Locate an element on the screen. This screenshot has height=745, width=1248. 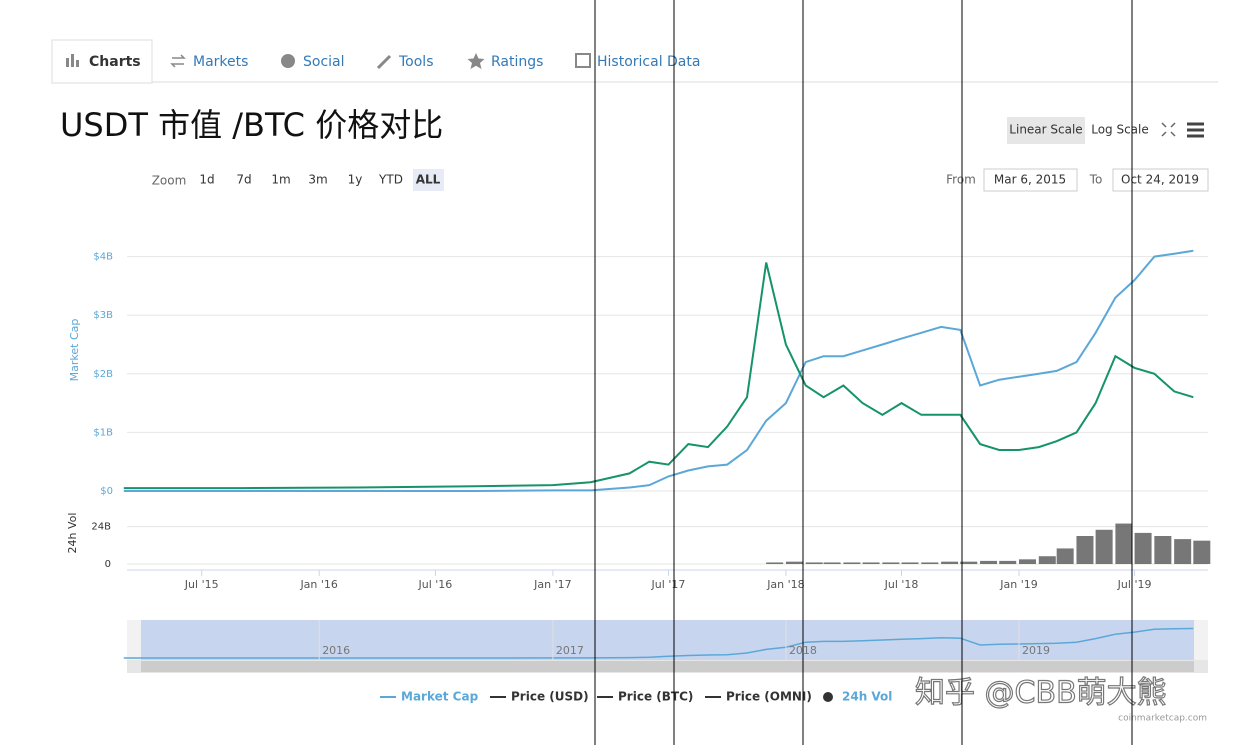
zoom-button: YTD is located at coordinates (390, 180).